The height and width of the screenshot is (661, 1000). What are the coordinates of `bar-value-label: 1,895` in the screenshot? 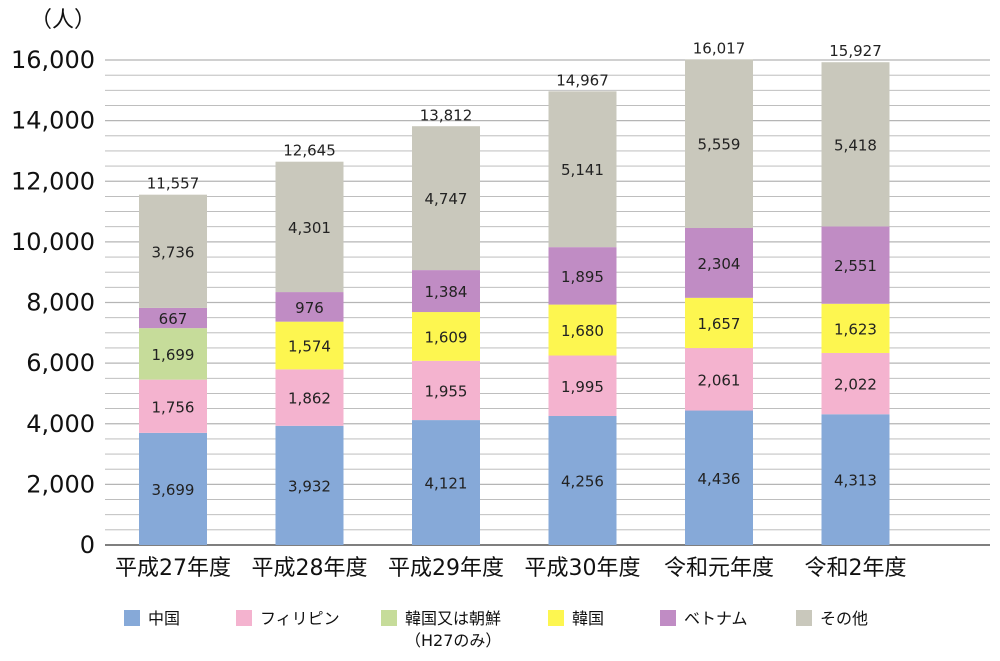 It's located at (582, 277).